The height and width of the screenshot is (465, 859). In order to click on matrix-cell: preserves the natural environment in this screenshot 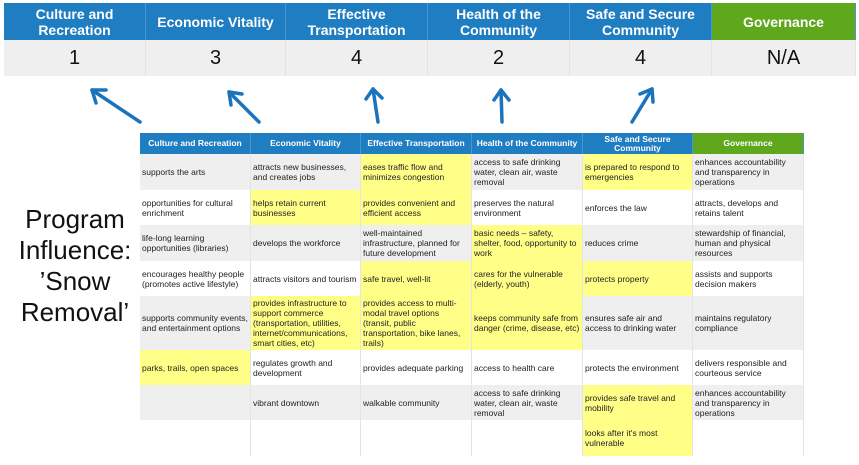, I will do `click(527, 207)`.